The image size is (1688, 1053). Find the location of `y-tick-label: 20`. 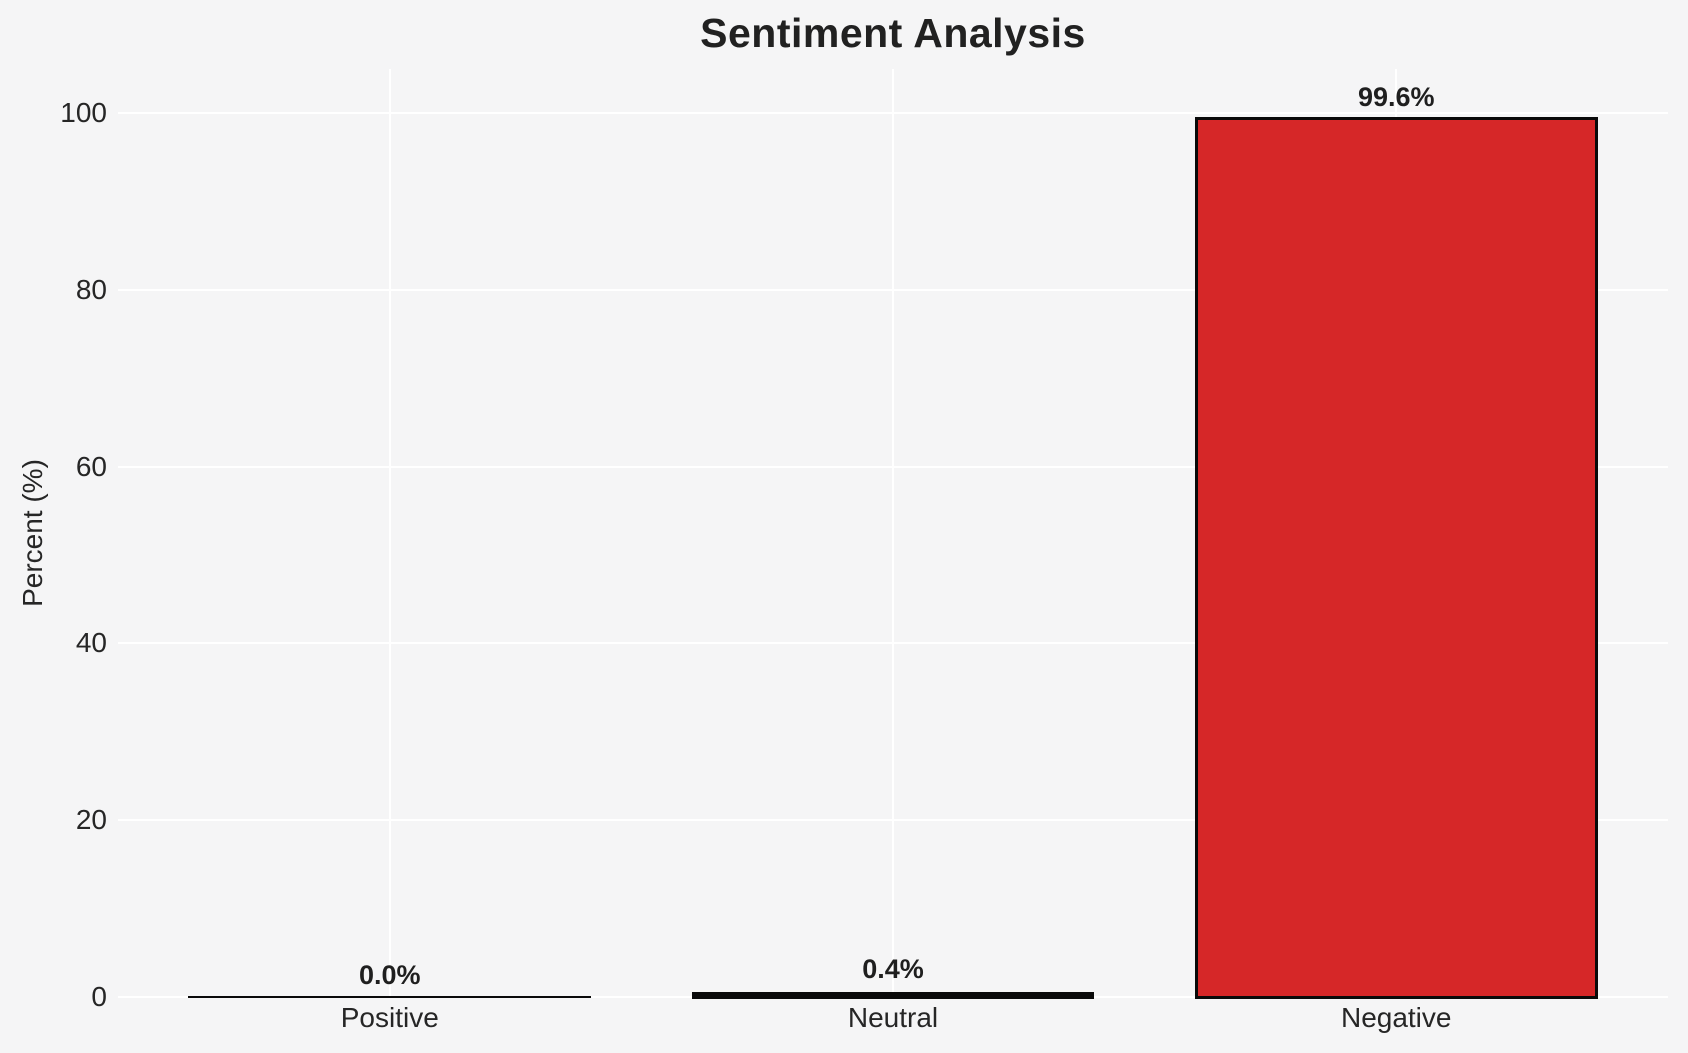

y-tick-label: 20 is located at coordinates (91, 820).